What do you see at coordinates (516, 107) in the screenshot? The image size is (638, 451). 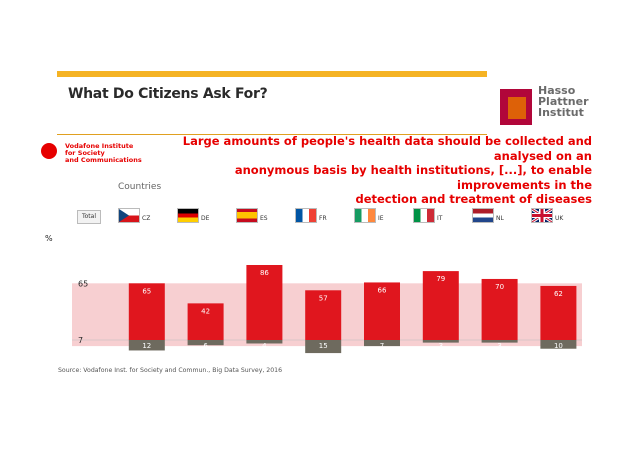 I see `hpi-logo-mark` at bounding box center [516, 107].